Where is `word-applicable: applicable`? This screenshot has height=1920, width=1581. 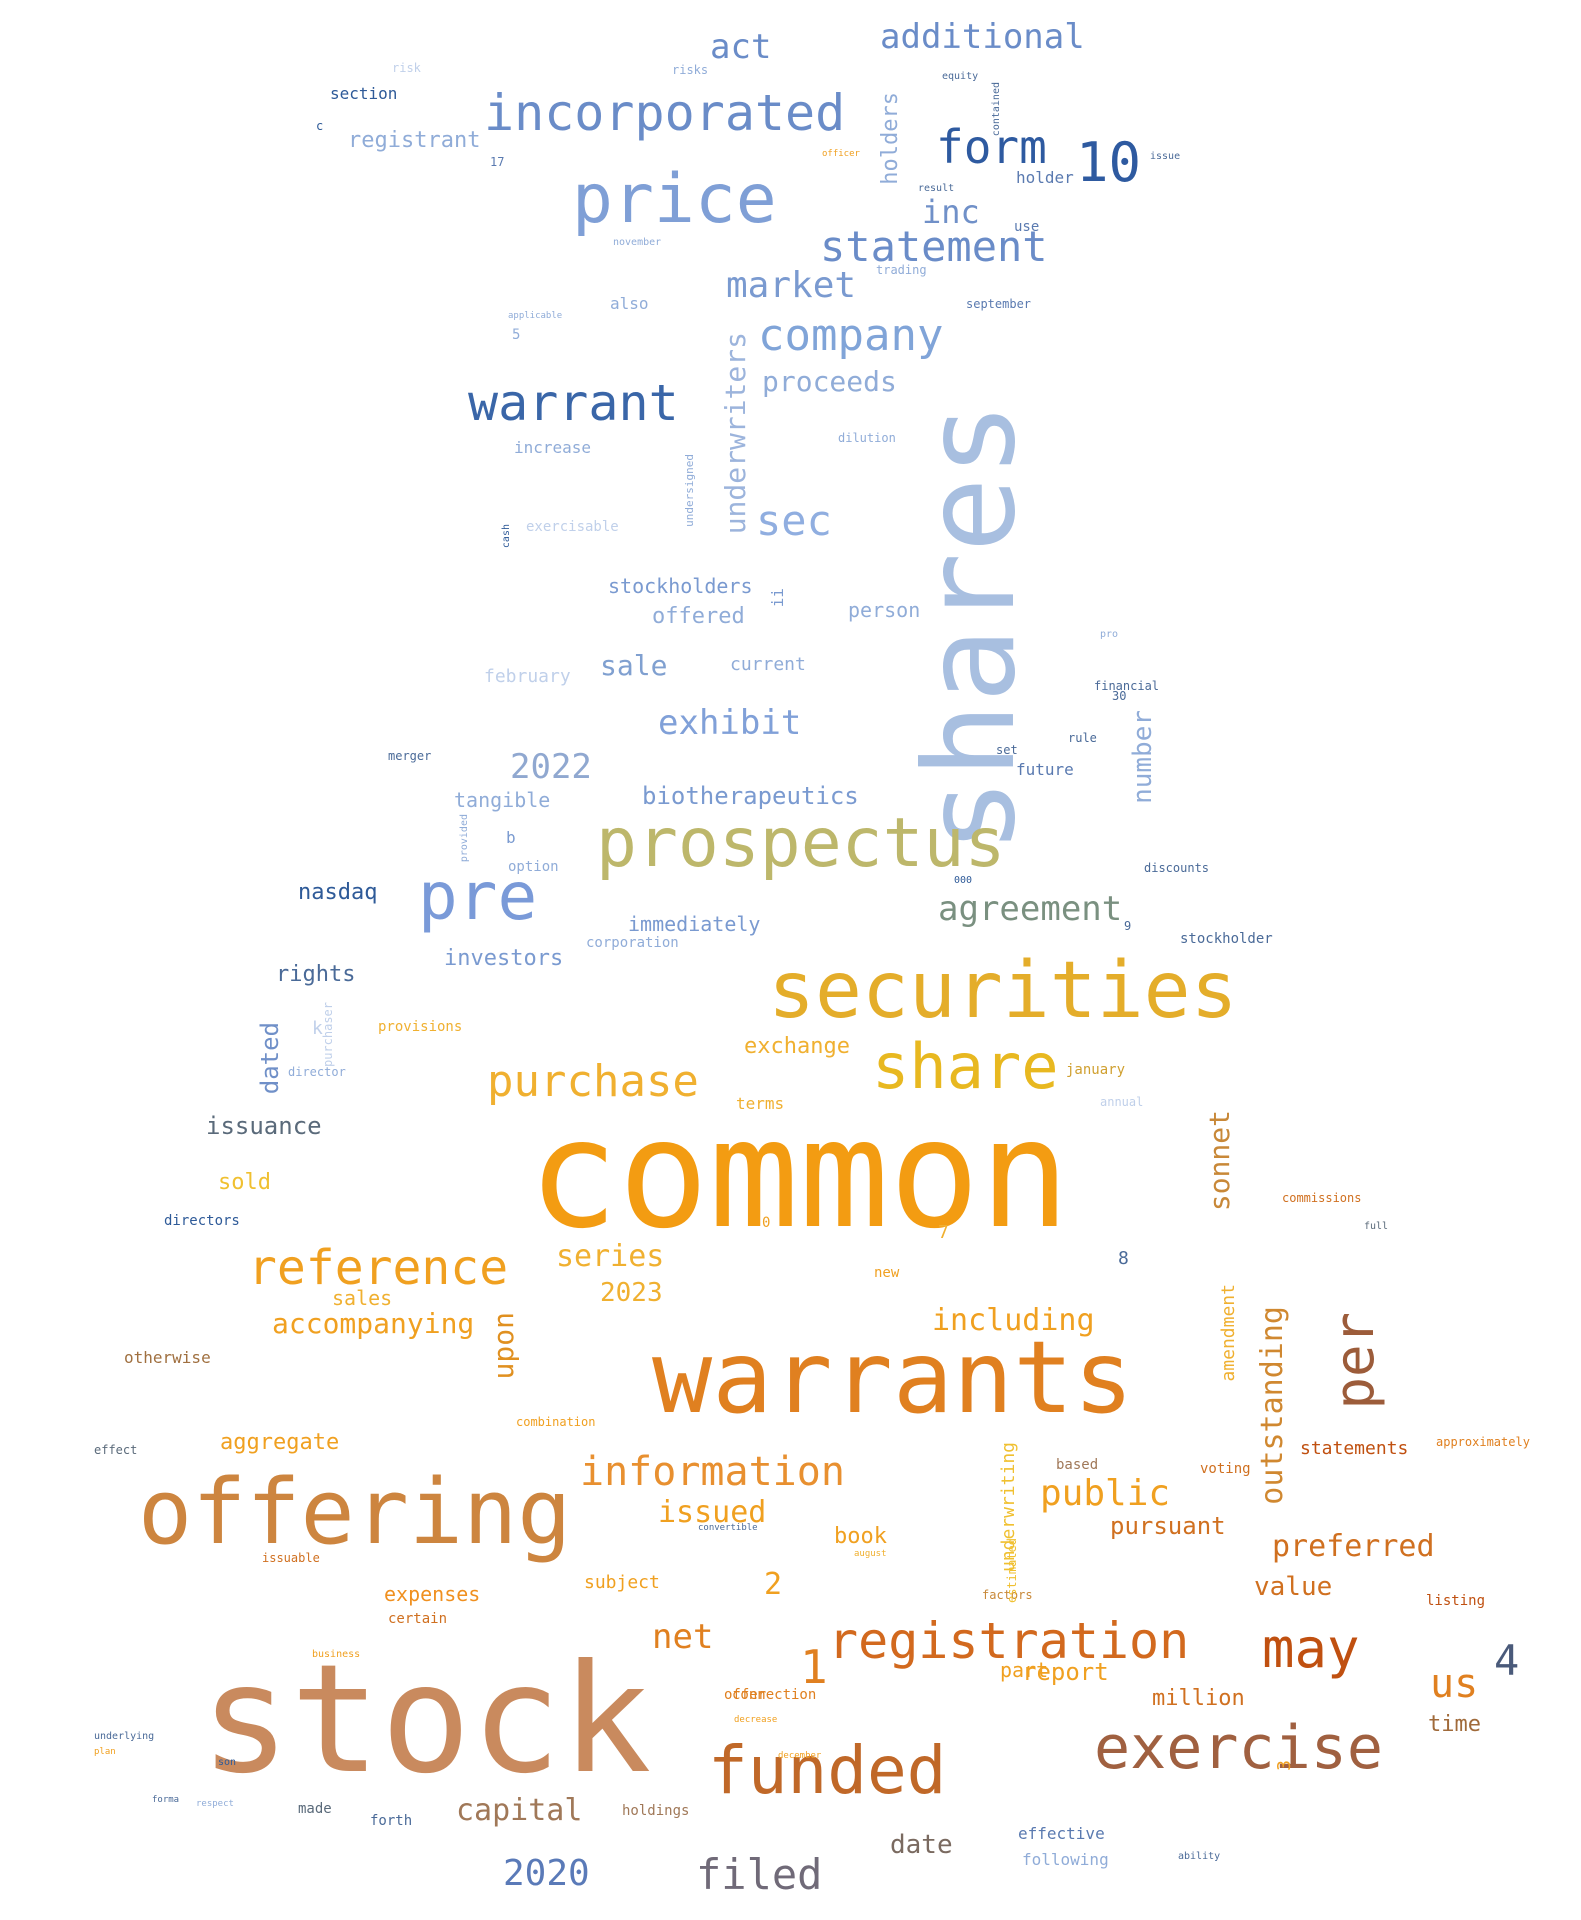 word-applicable: applicable is located at coordinates (535, 316).